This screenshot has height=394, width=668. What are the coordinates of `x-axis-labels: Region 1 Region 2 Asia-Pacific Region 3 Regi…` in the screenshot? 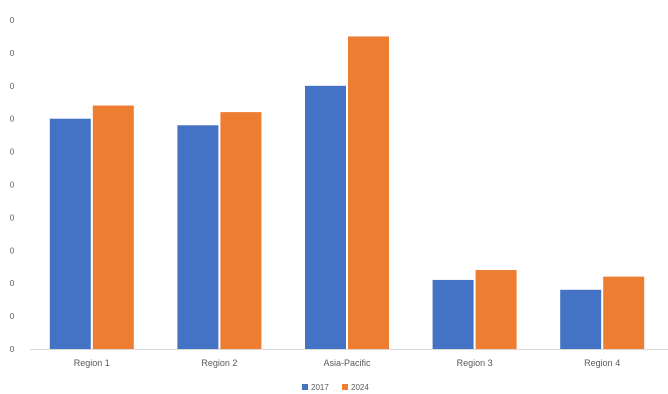 It's located at (347, 363).